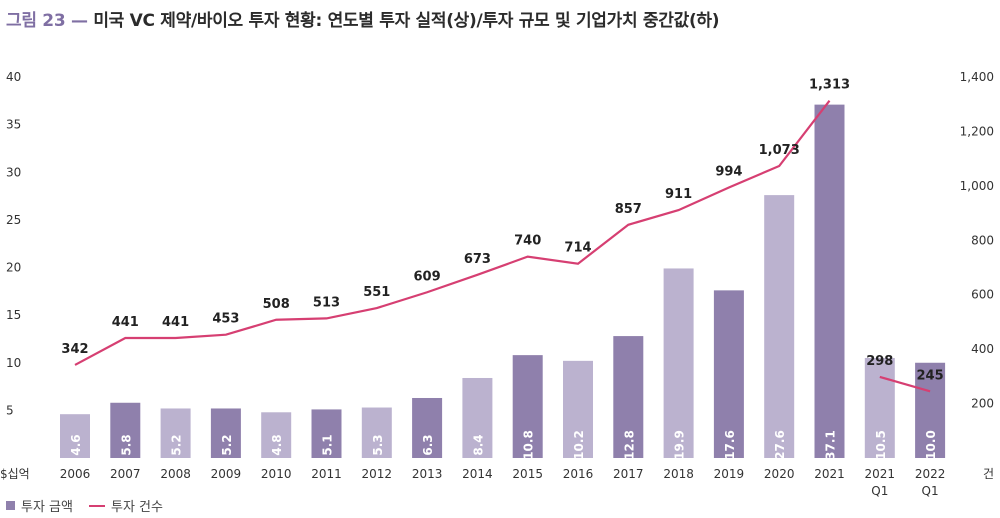  I want to click on bar-data-label: 12.8, so click(629, 445).